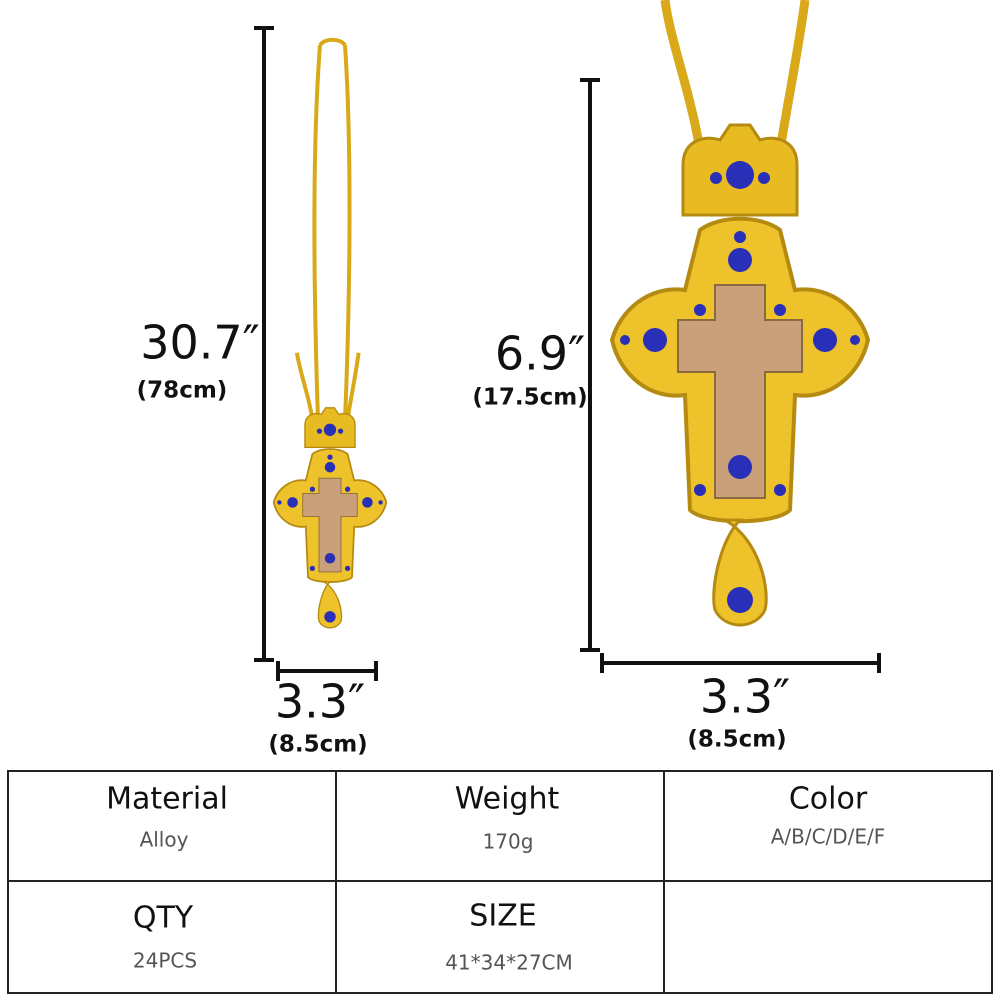  Describe the element at coordinates (507, 799) in the screenshot. I see `cell-label: Weight` at that location.